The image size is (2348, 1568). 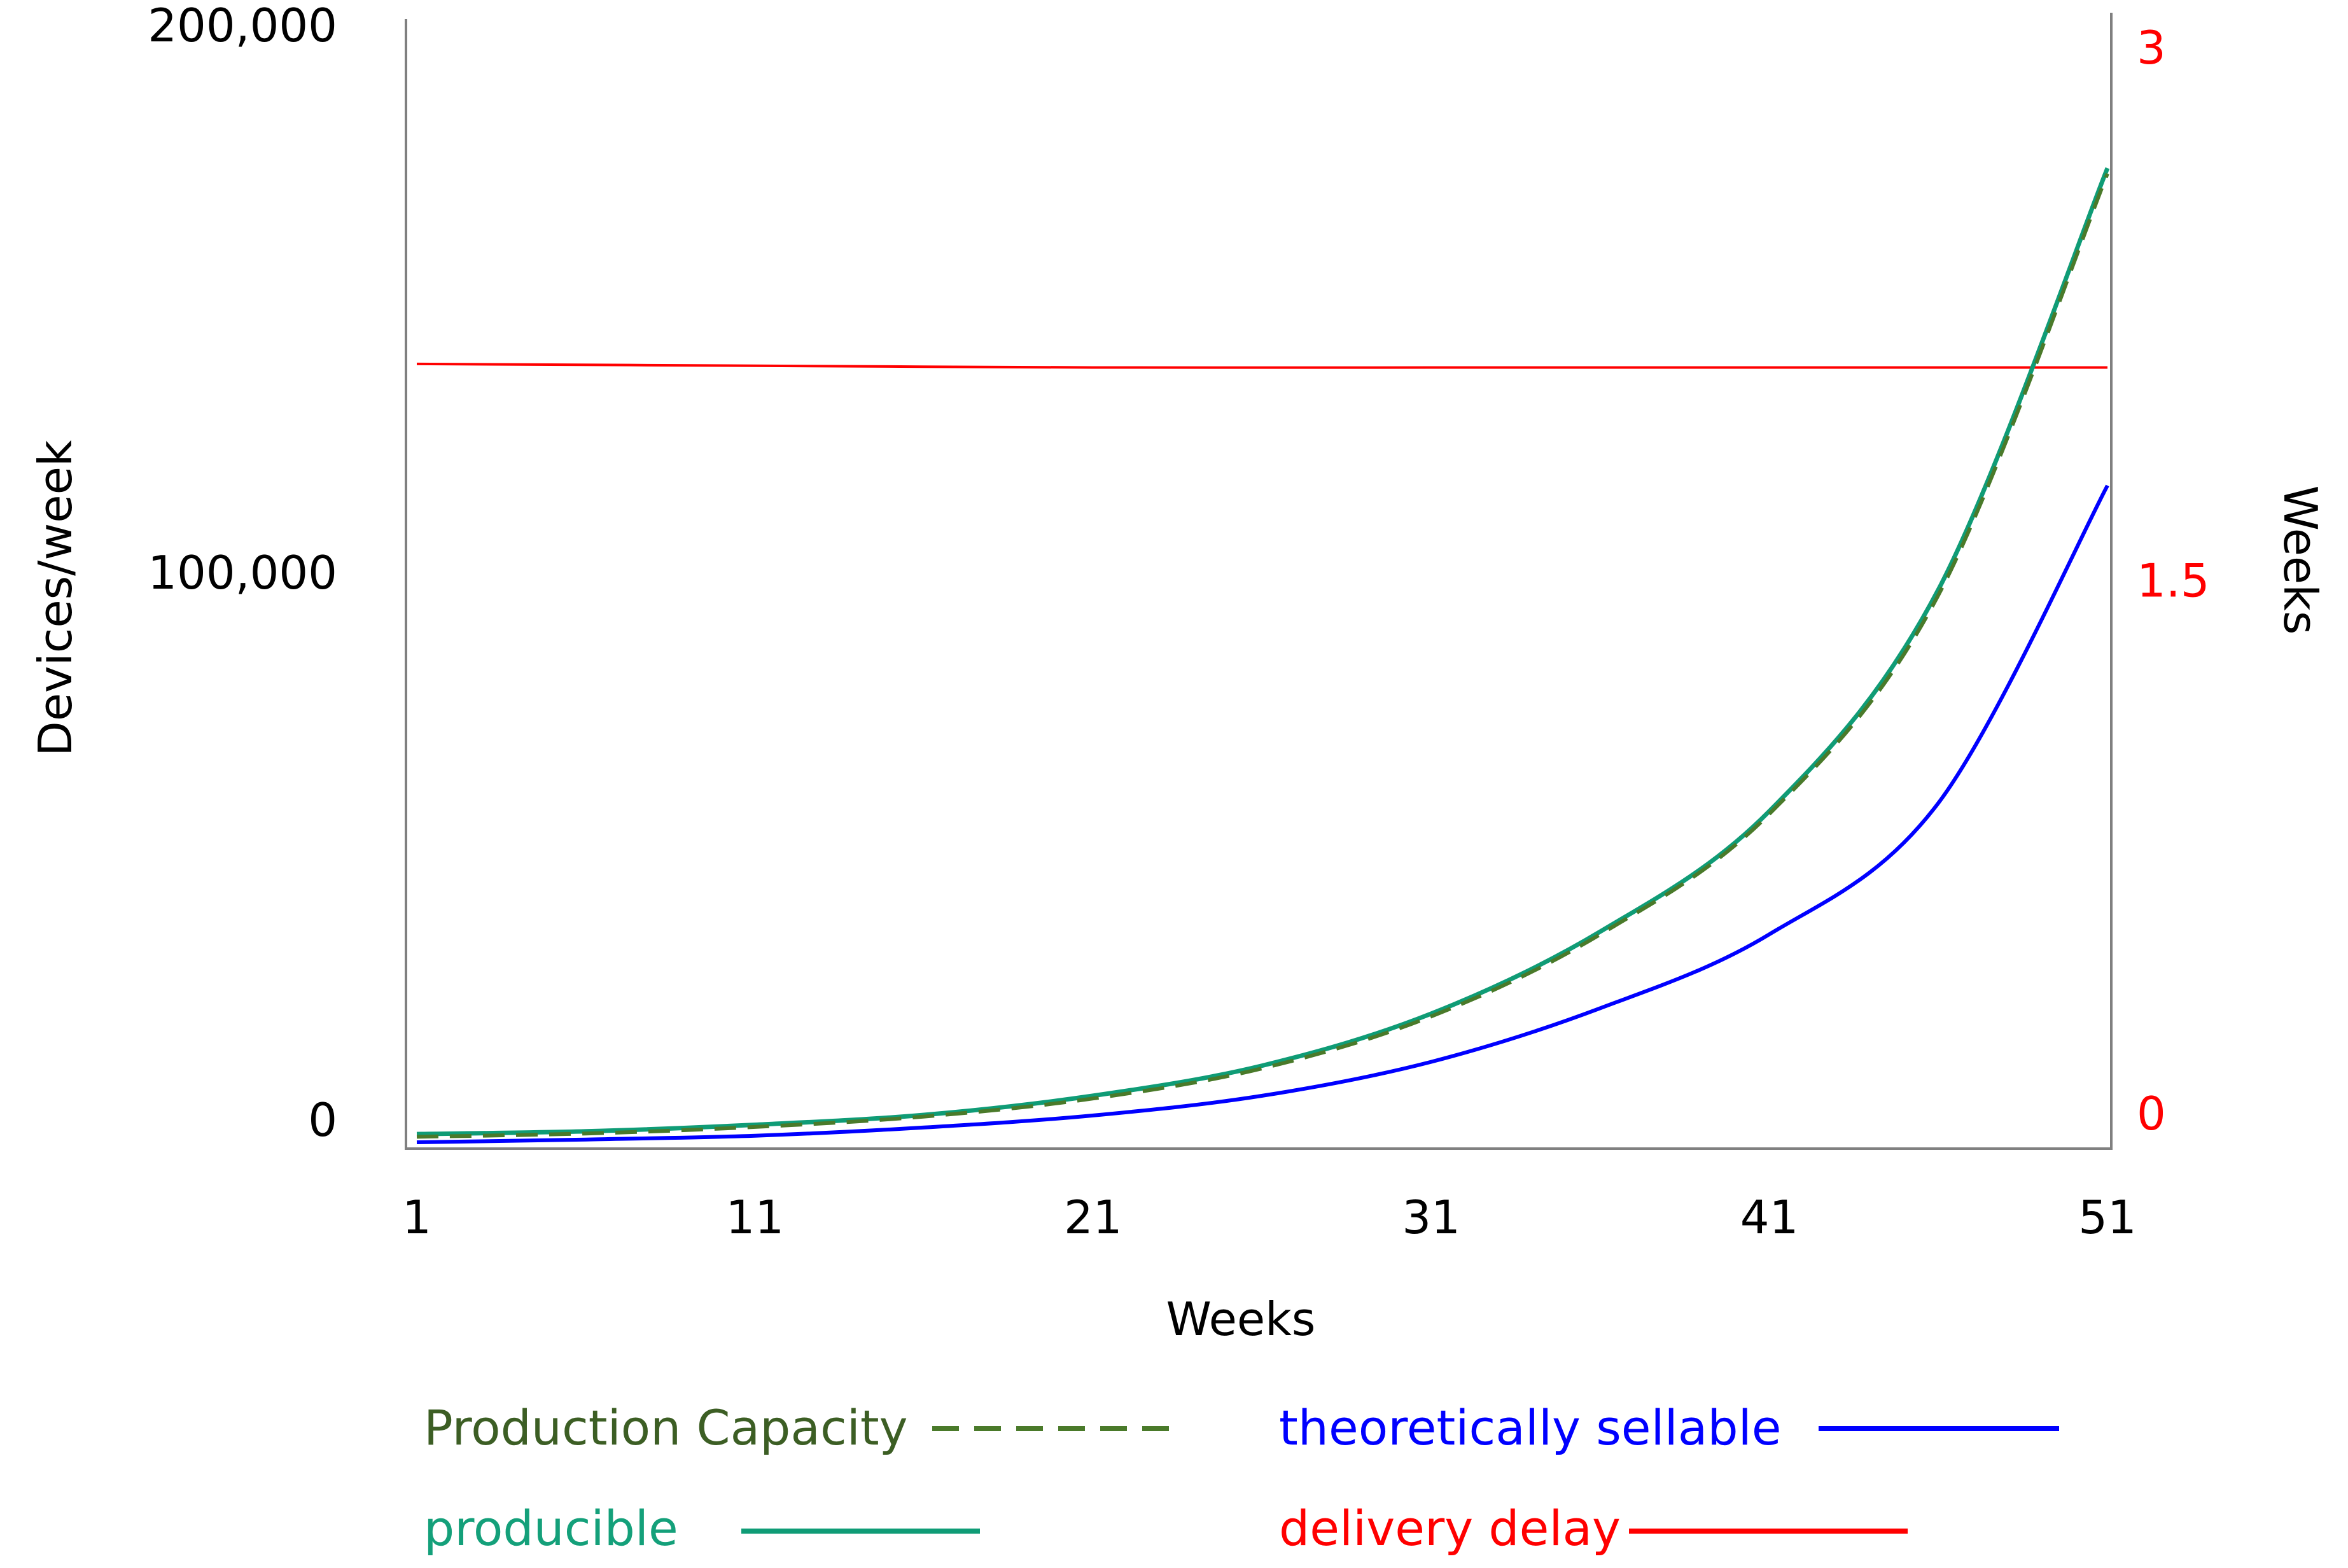 What do you see at coordinates (551, 1528) in the screenshot?
I see `legend-label: producible` at bounding box center [551, 1528].